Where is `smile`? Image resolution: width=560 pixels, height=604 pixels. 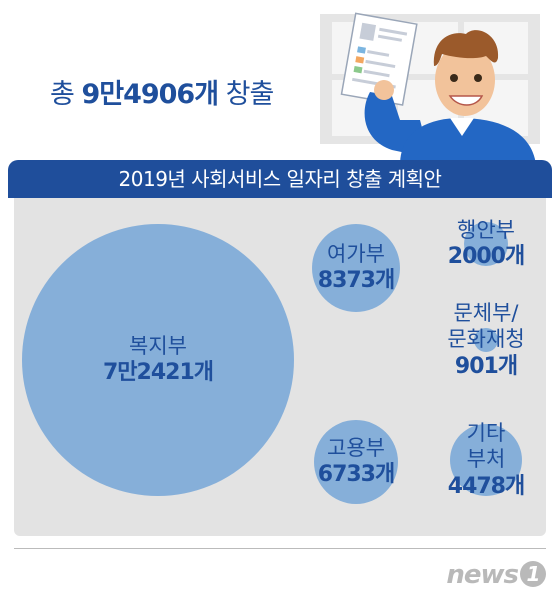 smile is located at coordinates (466, 100).